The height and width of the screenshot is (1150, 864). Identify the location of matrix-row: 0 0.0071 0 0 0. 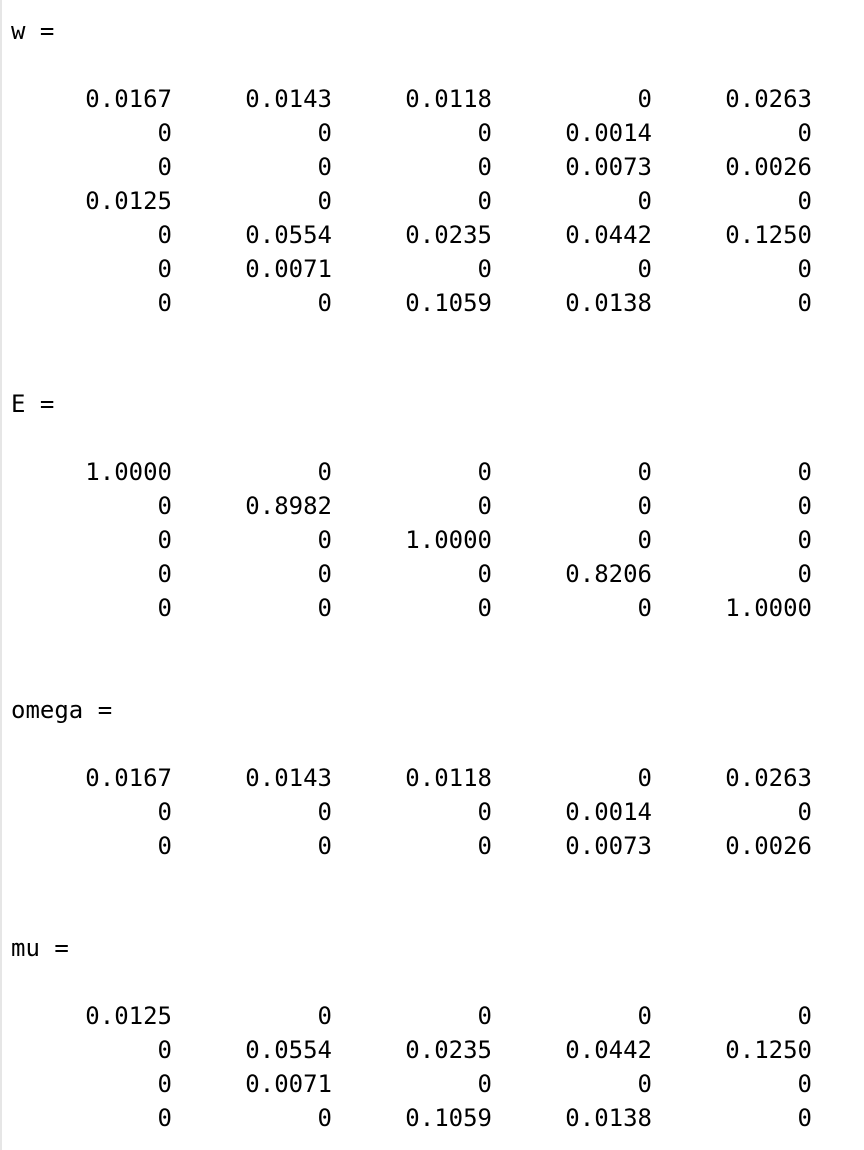
(433, 1084).